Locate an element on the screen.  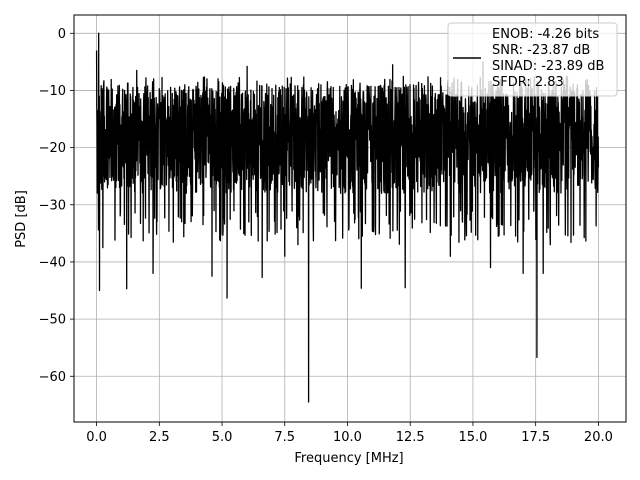
x-tick-label: 20.0 is located at coordinates (598, 437).